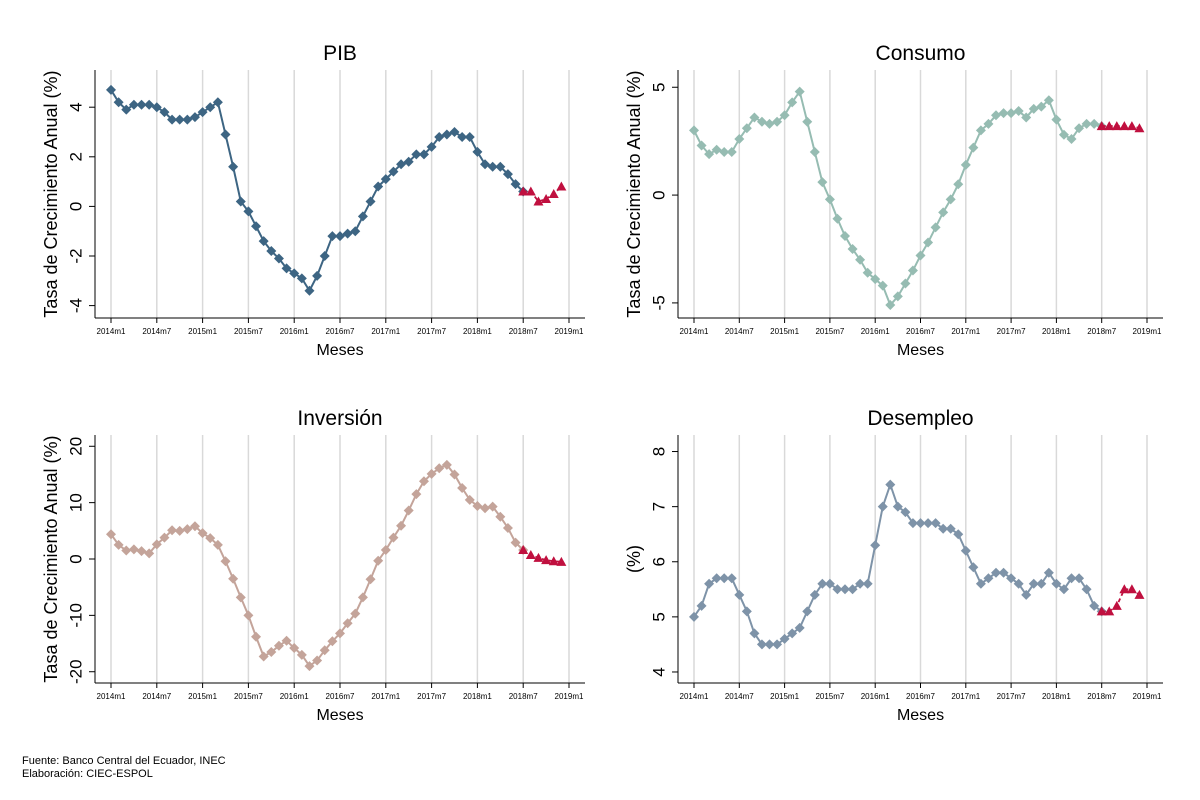 The height and width of the screenshot is (800, 1200). Describe the element at coordinates (477, 331) in the screenshot. I see `x-tick-label: 2018m1` at that location.